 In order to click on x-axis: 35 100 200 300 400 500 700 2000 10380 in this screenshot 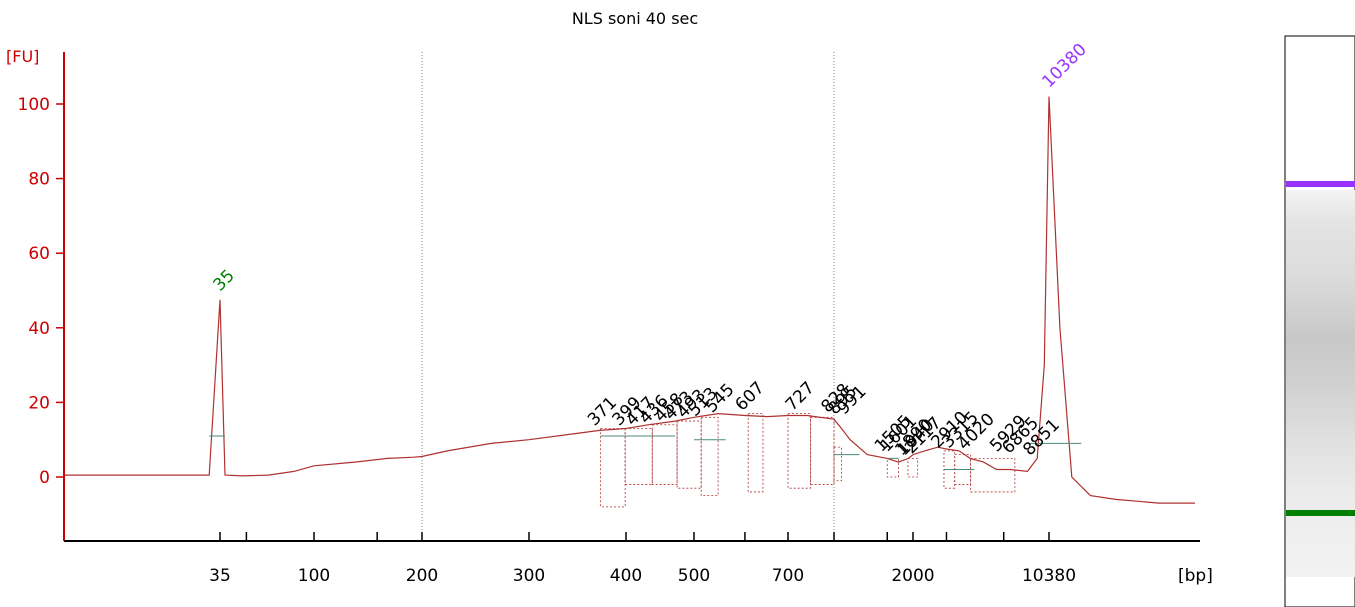, I will do `click(632, 559)`.